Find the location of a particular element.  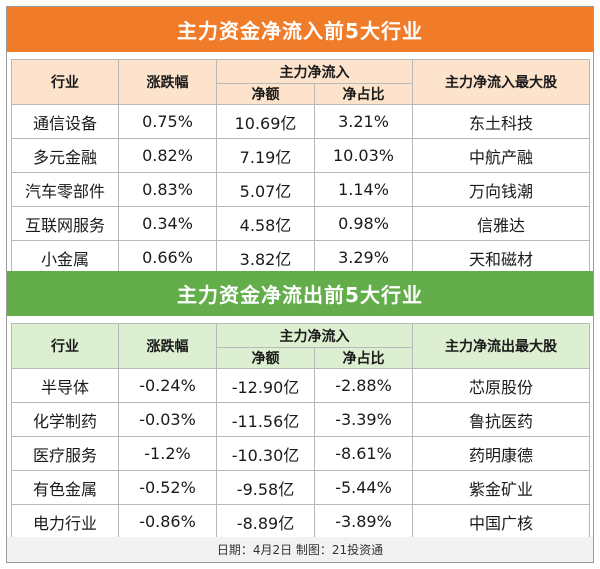

cell-ratio: 0.98% is located at coordinates (363, 223).